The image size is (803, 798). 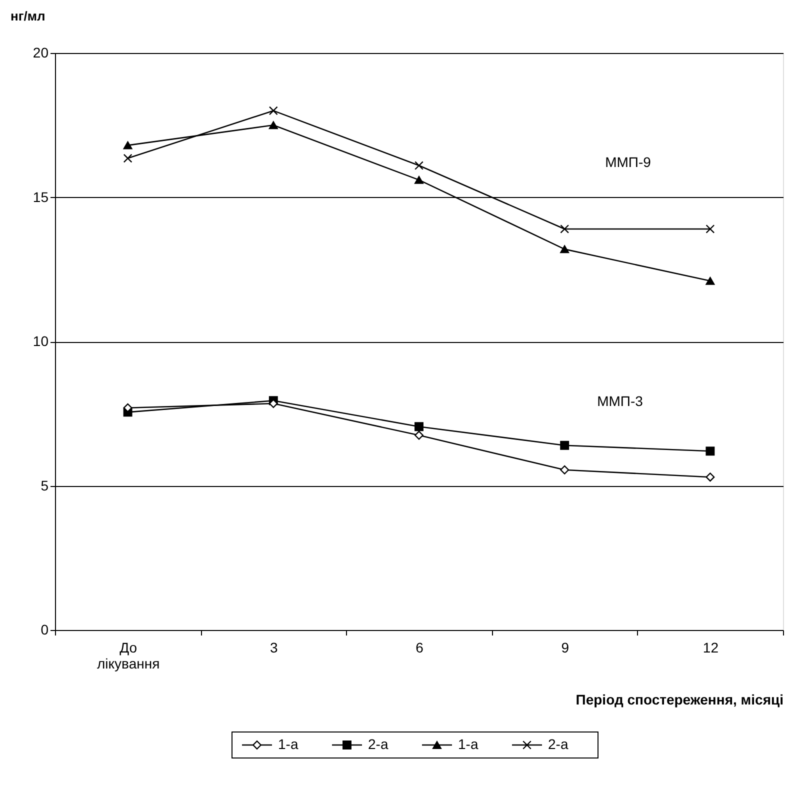 What do you see at coordinates (40, 52) in the screenshot?
I see `y-tick-label: 20` at bounding box center [40, 52].